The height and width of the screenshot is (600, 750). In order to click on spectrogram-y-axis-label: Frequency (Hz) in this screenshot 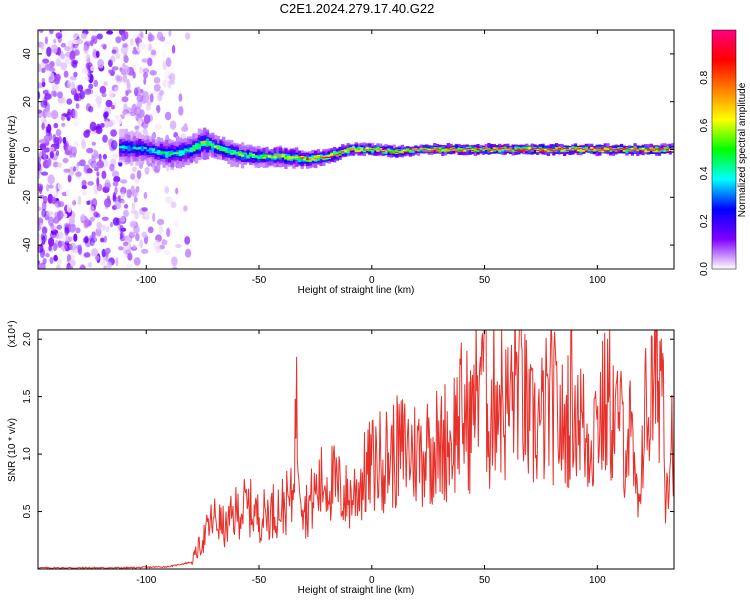, I will do `click(12, 150)`.